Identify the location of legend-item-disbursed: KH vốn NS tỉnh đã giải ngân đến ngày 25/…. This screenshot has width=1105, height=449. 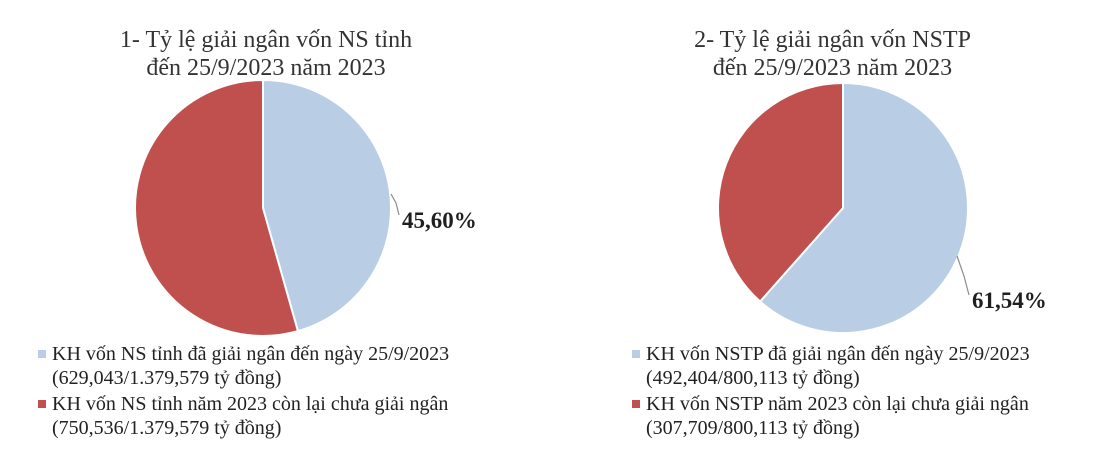
(242, 366).